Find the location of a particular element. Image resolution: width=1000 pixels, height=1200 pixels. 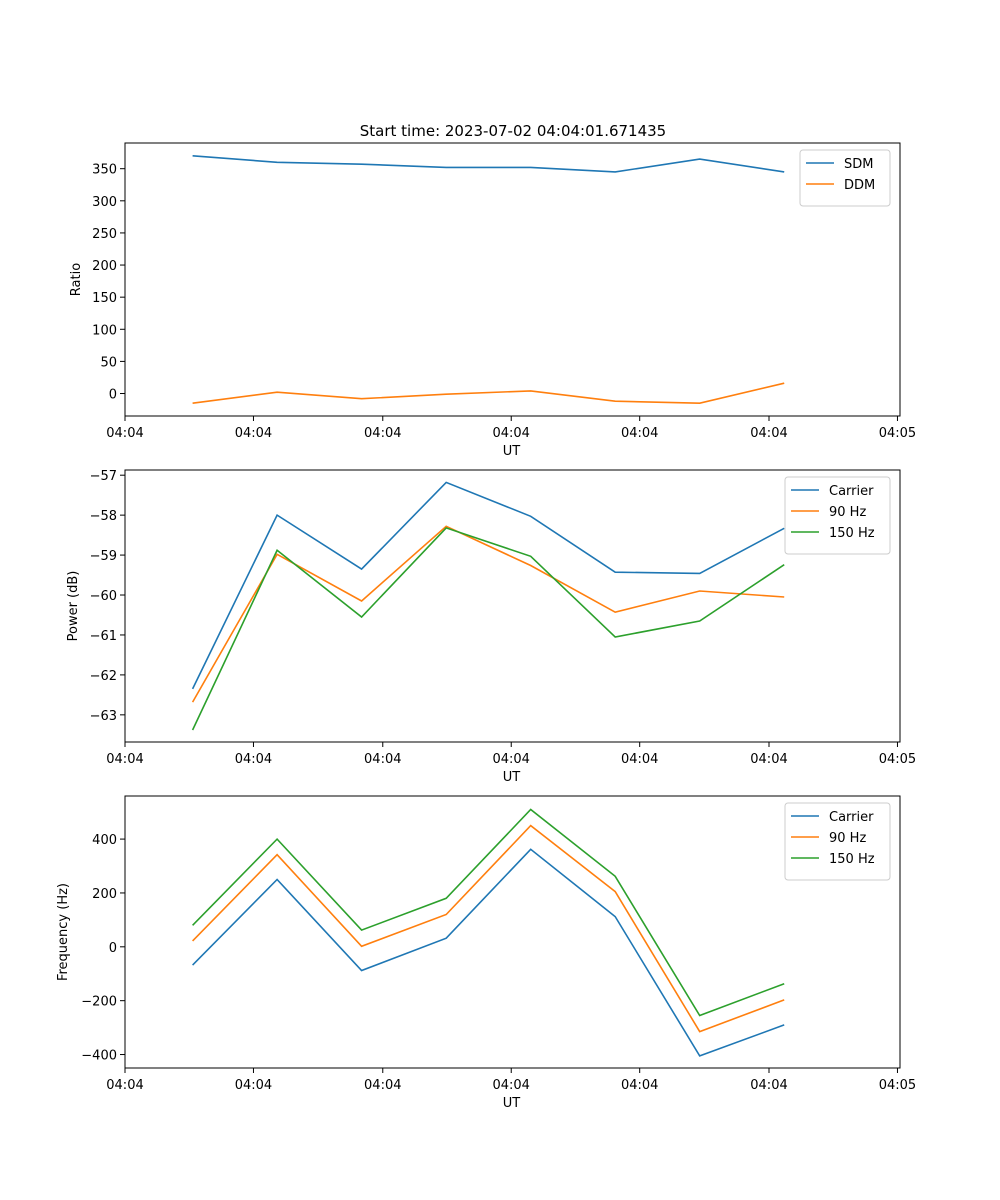

panel0-legend: SDM DDM is located at coordinates (845, 178).